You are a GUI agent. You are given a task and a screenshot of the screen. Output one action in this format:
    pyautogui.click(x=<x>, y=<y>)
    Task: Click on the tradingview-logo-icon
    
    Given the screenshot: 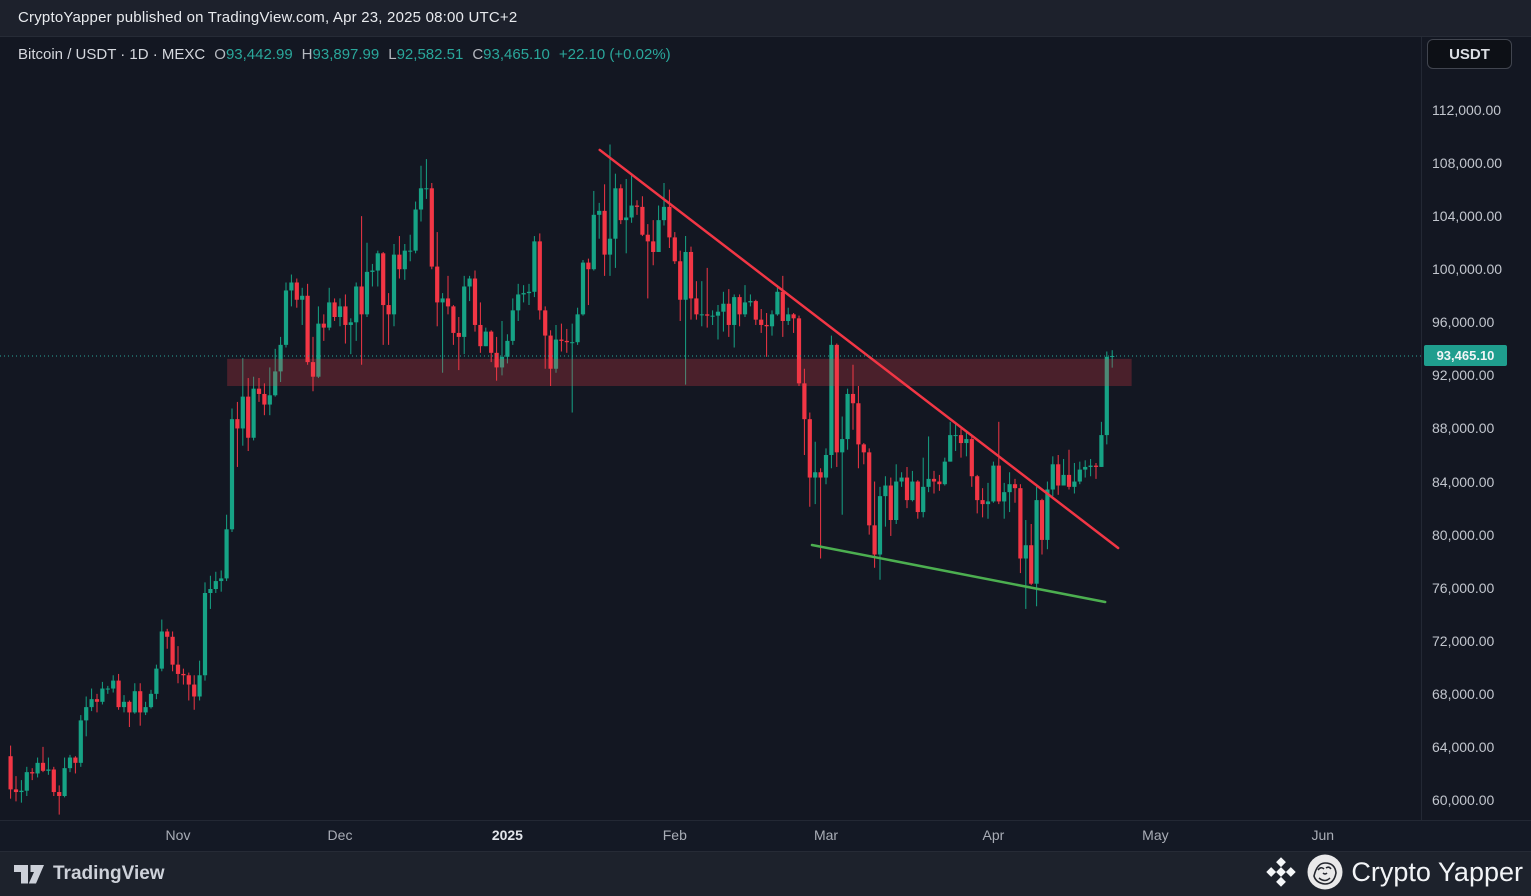 What is the action you would take?
    pyautogui.click(x=29, y=873)
    